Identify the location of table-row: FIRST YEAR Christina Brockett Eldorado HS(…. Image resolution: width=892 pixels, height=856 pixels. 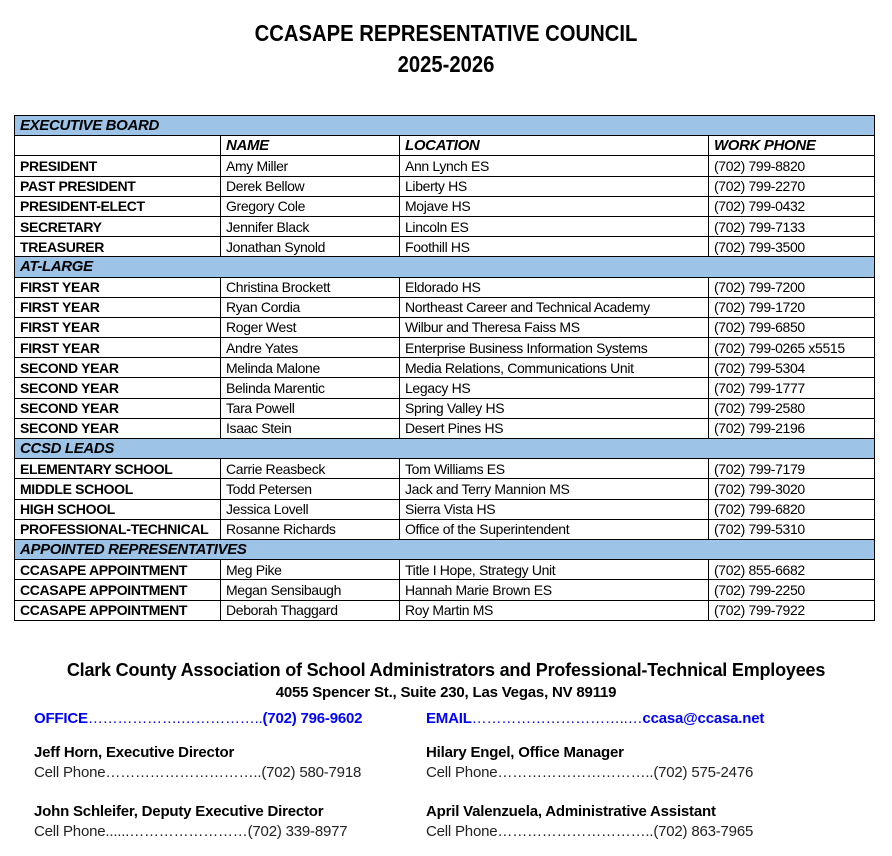
(444, 287).